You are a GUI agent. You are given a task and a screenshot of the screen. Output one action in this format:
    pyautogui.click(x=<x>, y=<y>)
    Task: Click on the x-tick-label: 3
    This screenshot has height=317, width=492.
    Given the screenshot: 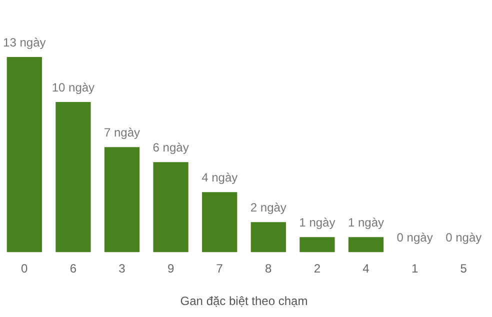 What is the action you would take?
    pyautogui.click(x=122, y=269)
    